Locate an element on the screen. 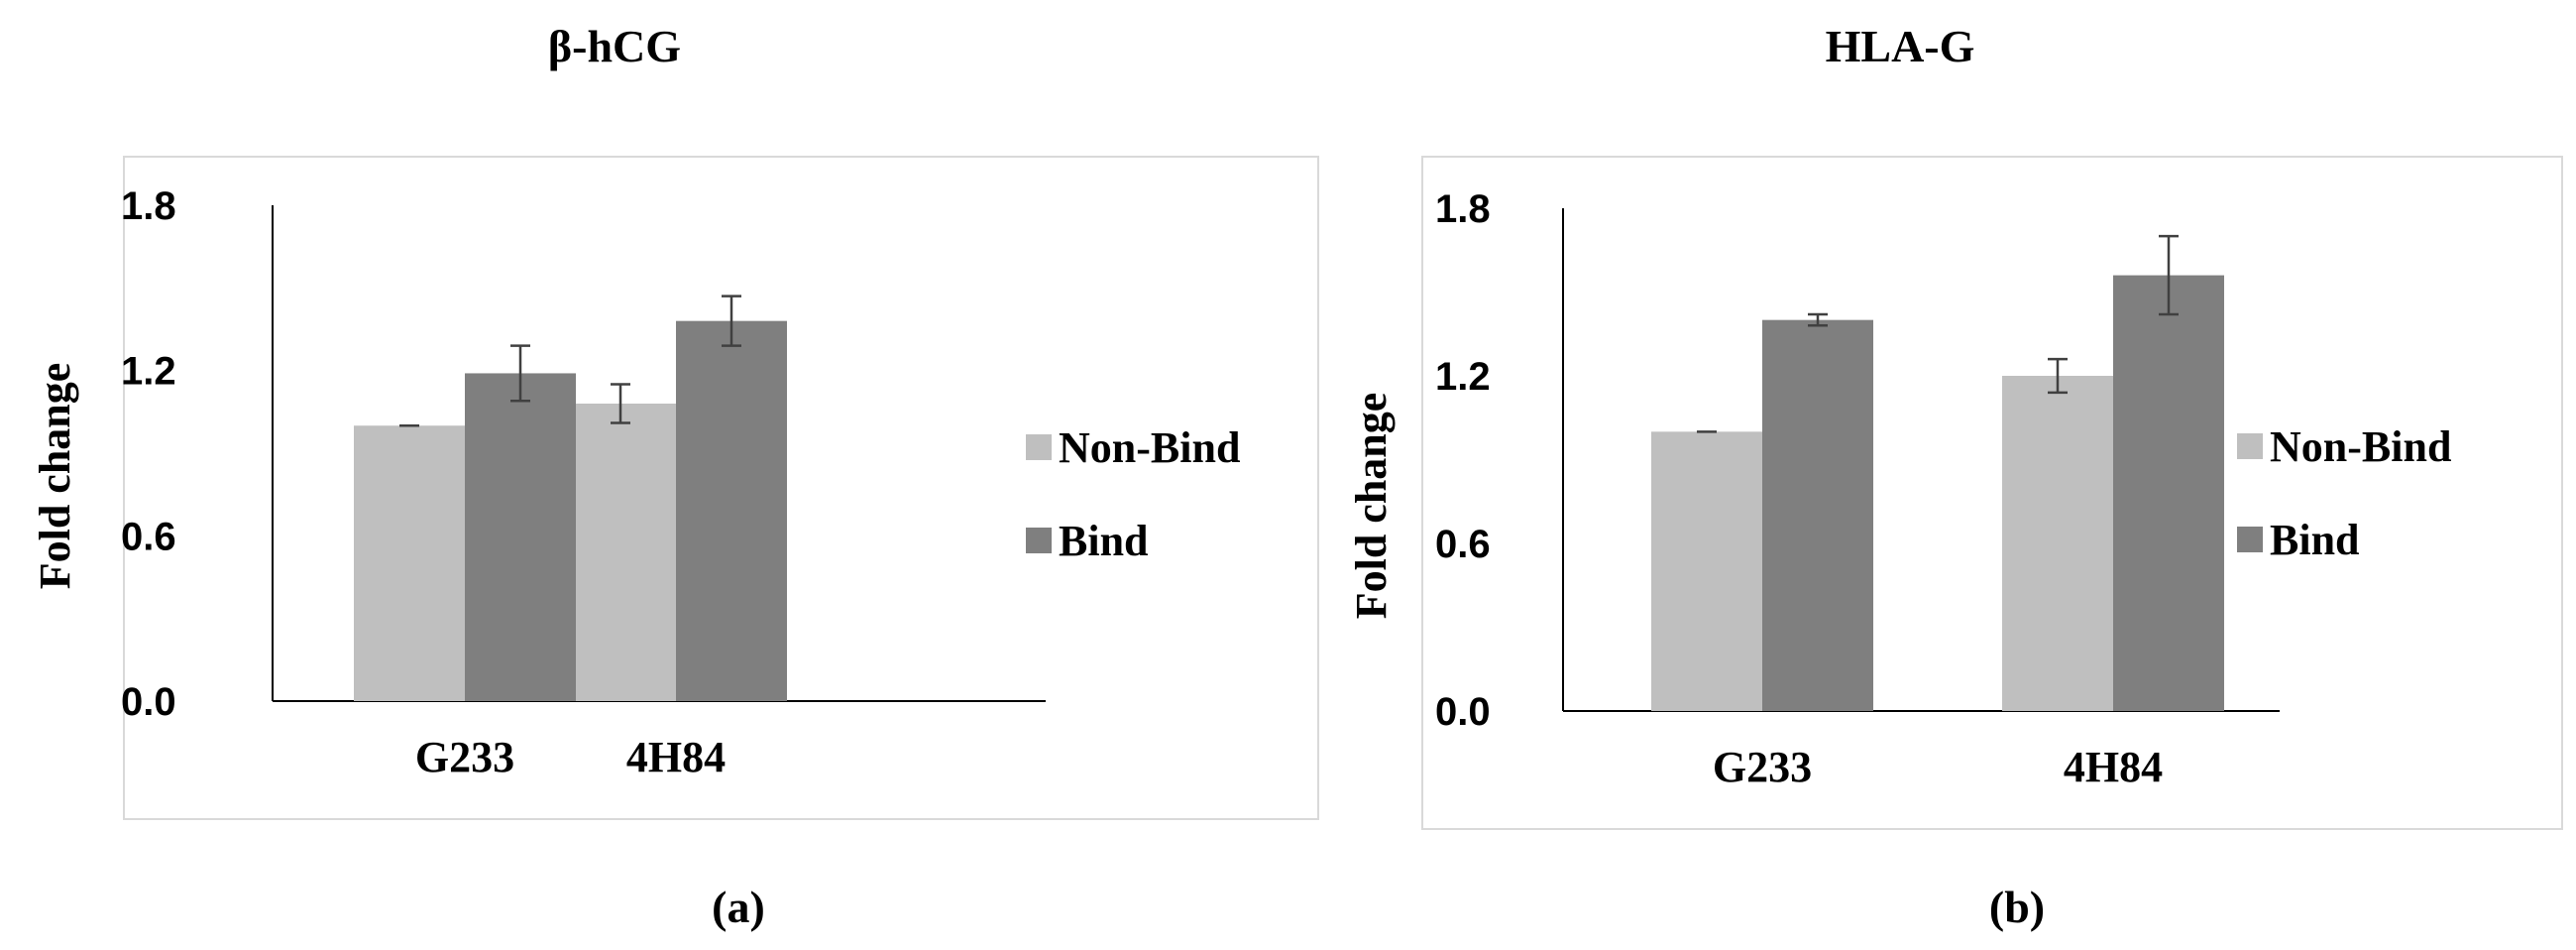 The height and width of the screenshot is (950, 2576). chart-title: β-hCG is located at coordinates (614, 46).